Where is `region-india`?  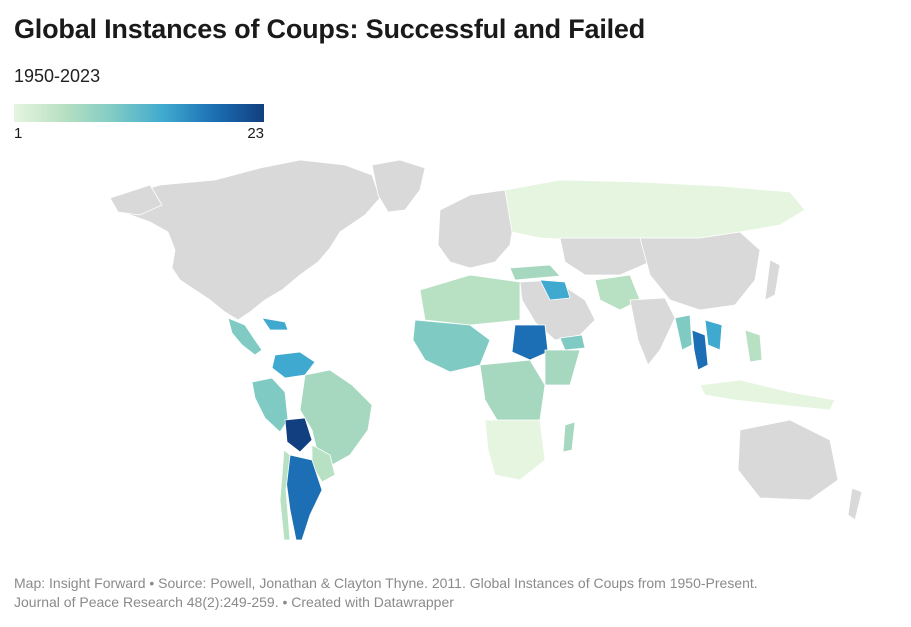 region-india is located at coordinates (652, 331).